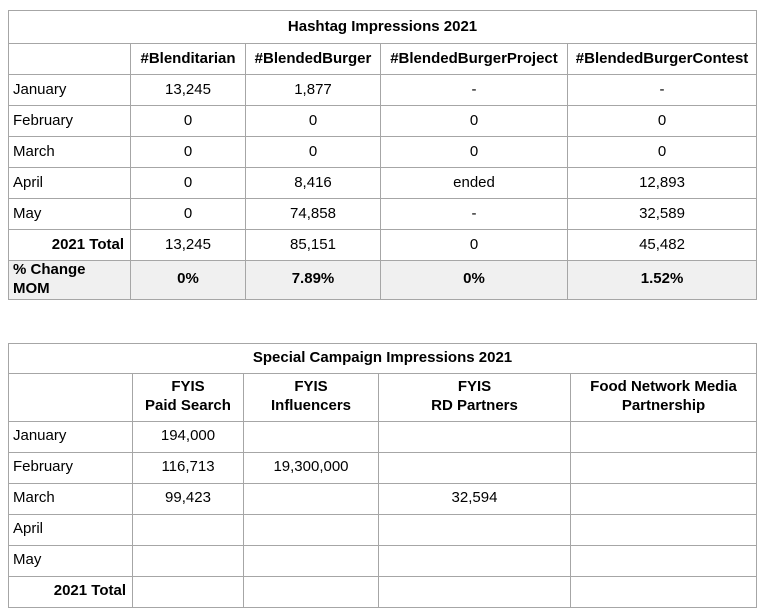  I want to click on column-header: #BlendedBurgerProject, so click(474, 59).